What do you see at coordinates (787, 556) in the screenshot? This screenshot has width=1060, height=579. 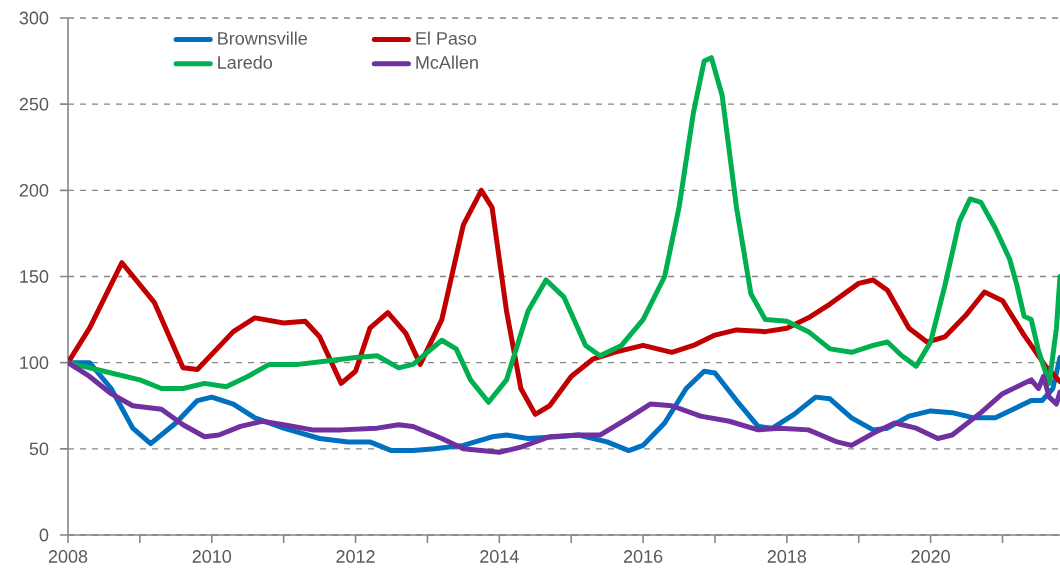 I see `x-tick-label: 2018` at bounding box center [787, 556].